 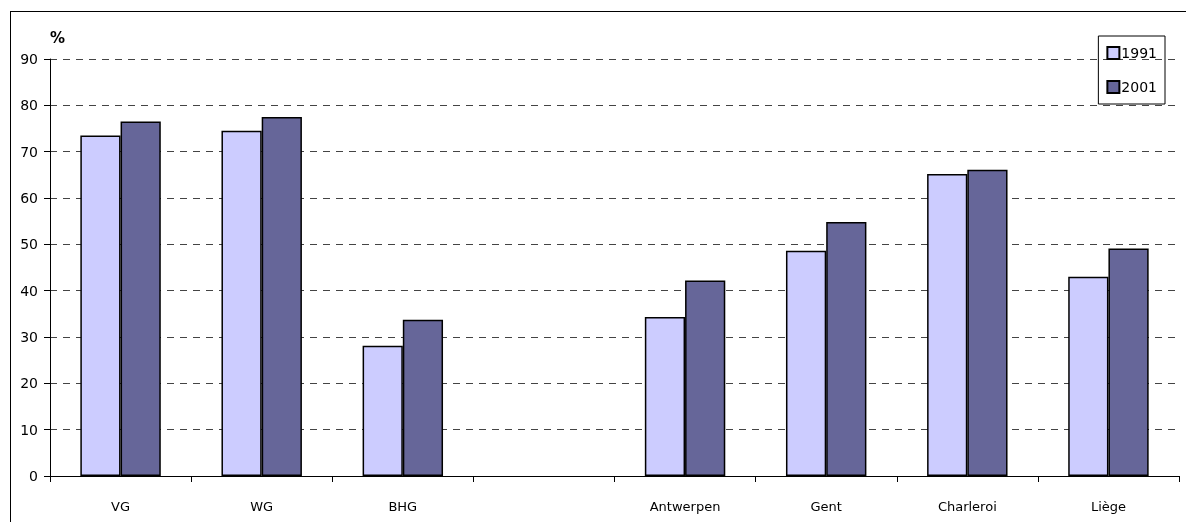 I want to click on legend-label: 1991, so click(x=1139, y=53).